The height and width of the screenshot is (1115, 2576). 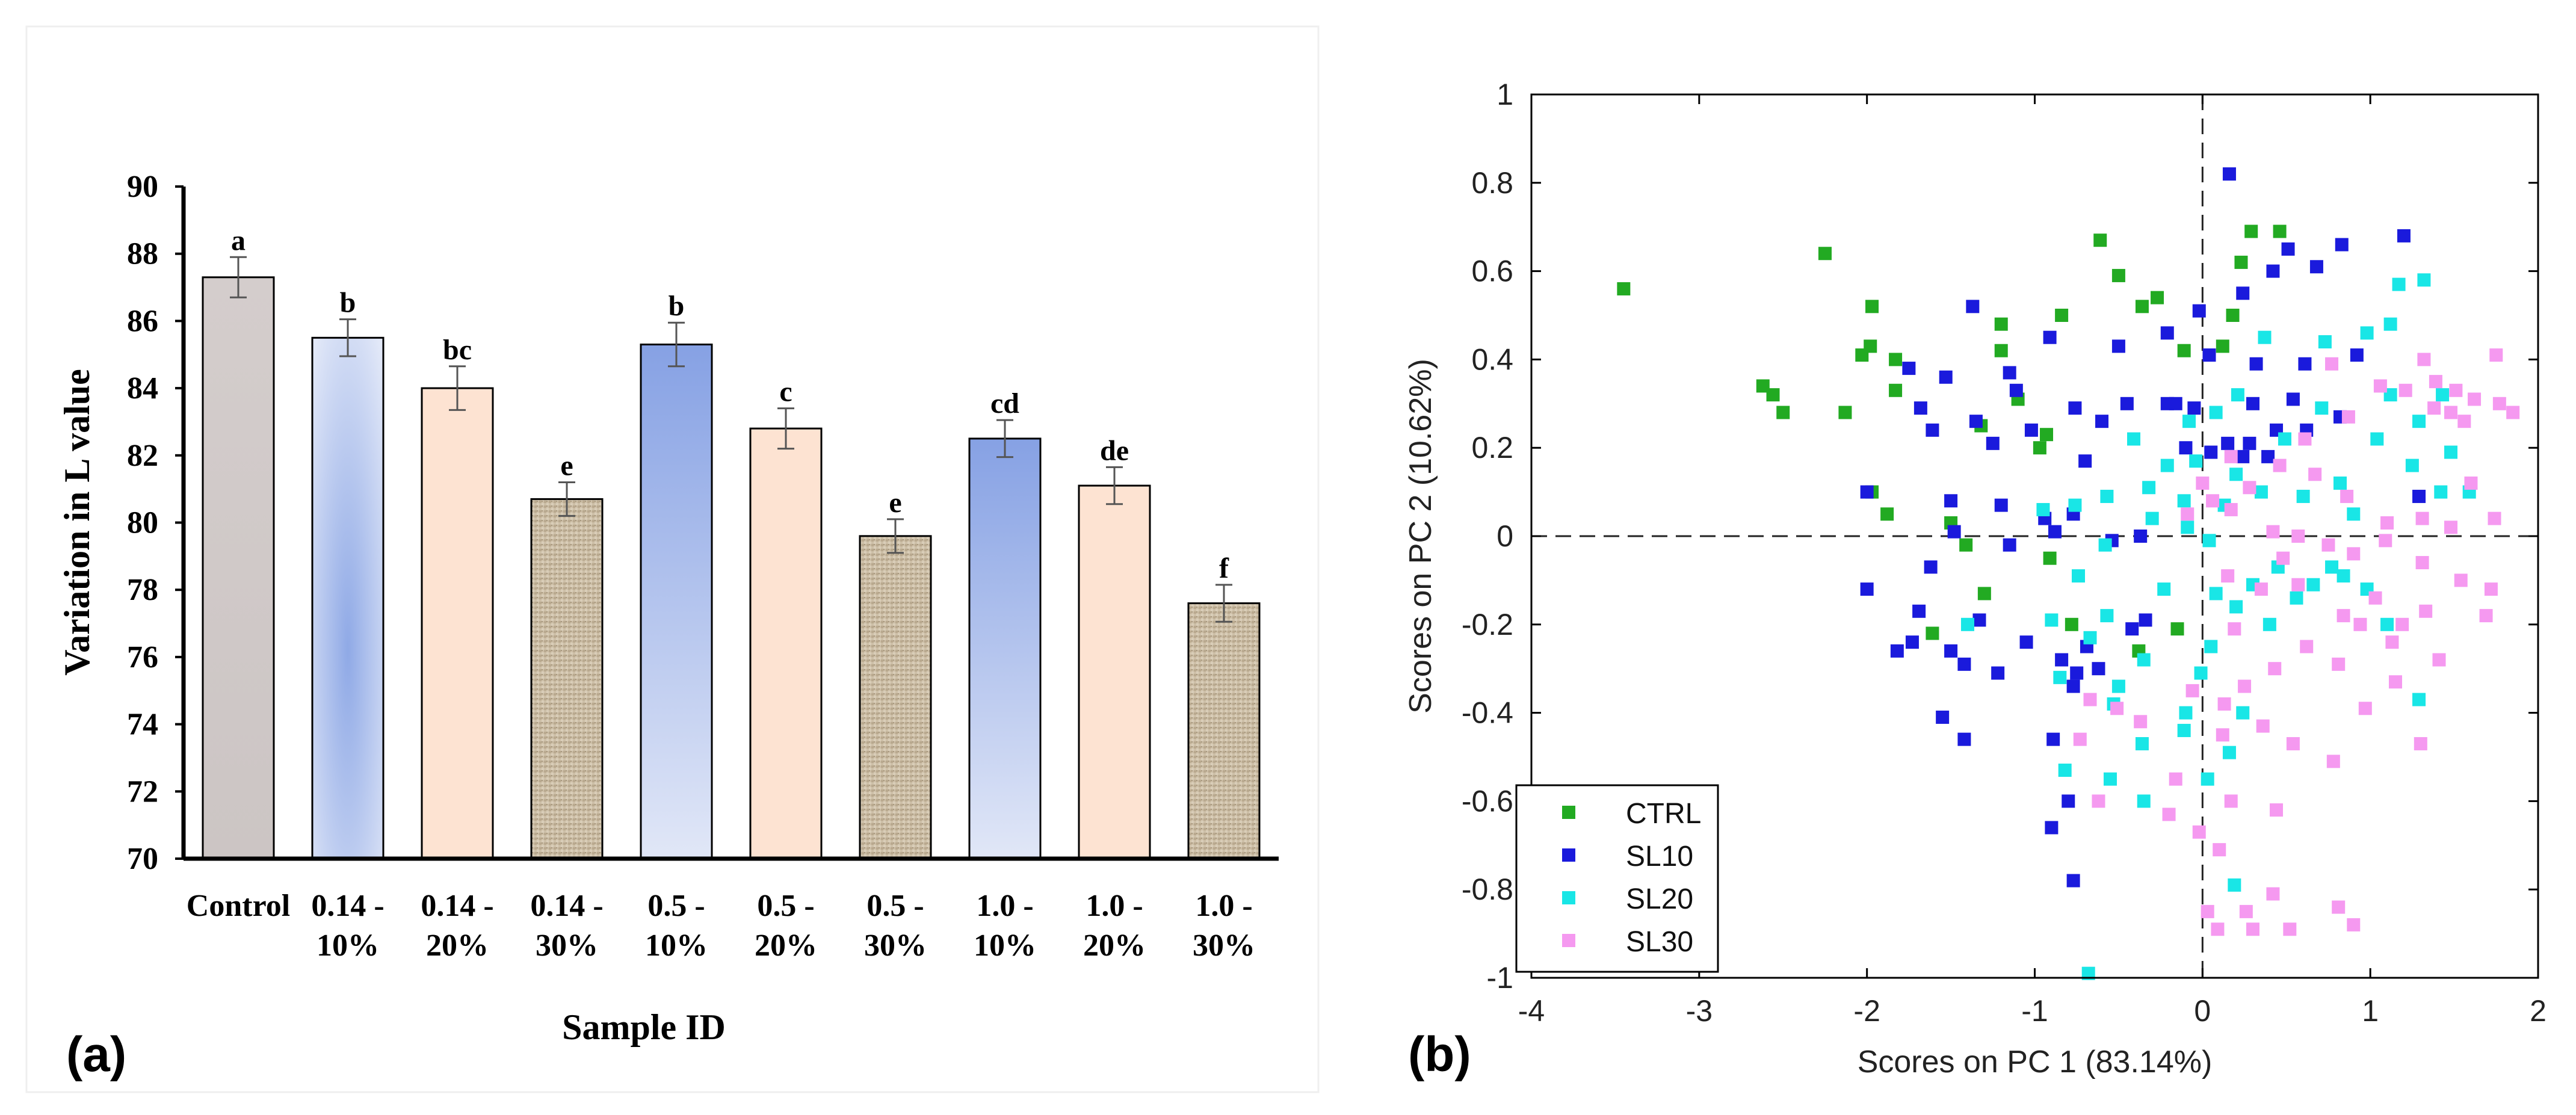 What do you see at coordinates (2202, 1011) in the screenshot?
I see `x-tick-label: 0` at bounding box center [2202, 1011].